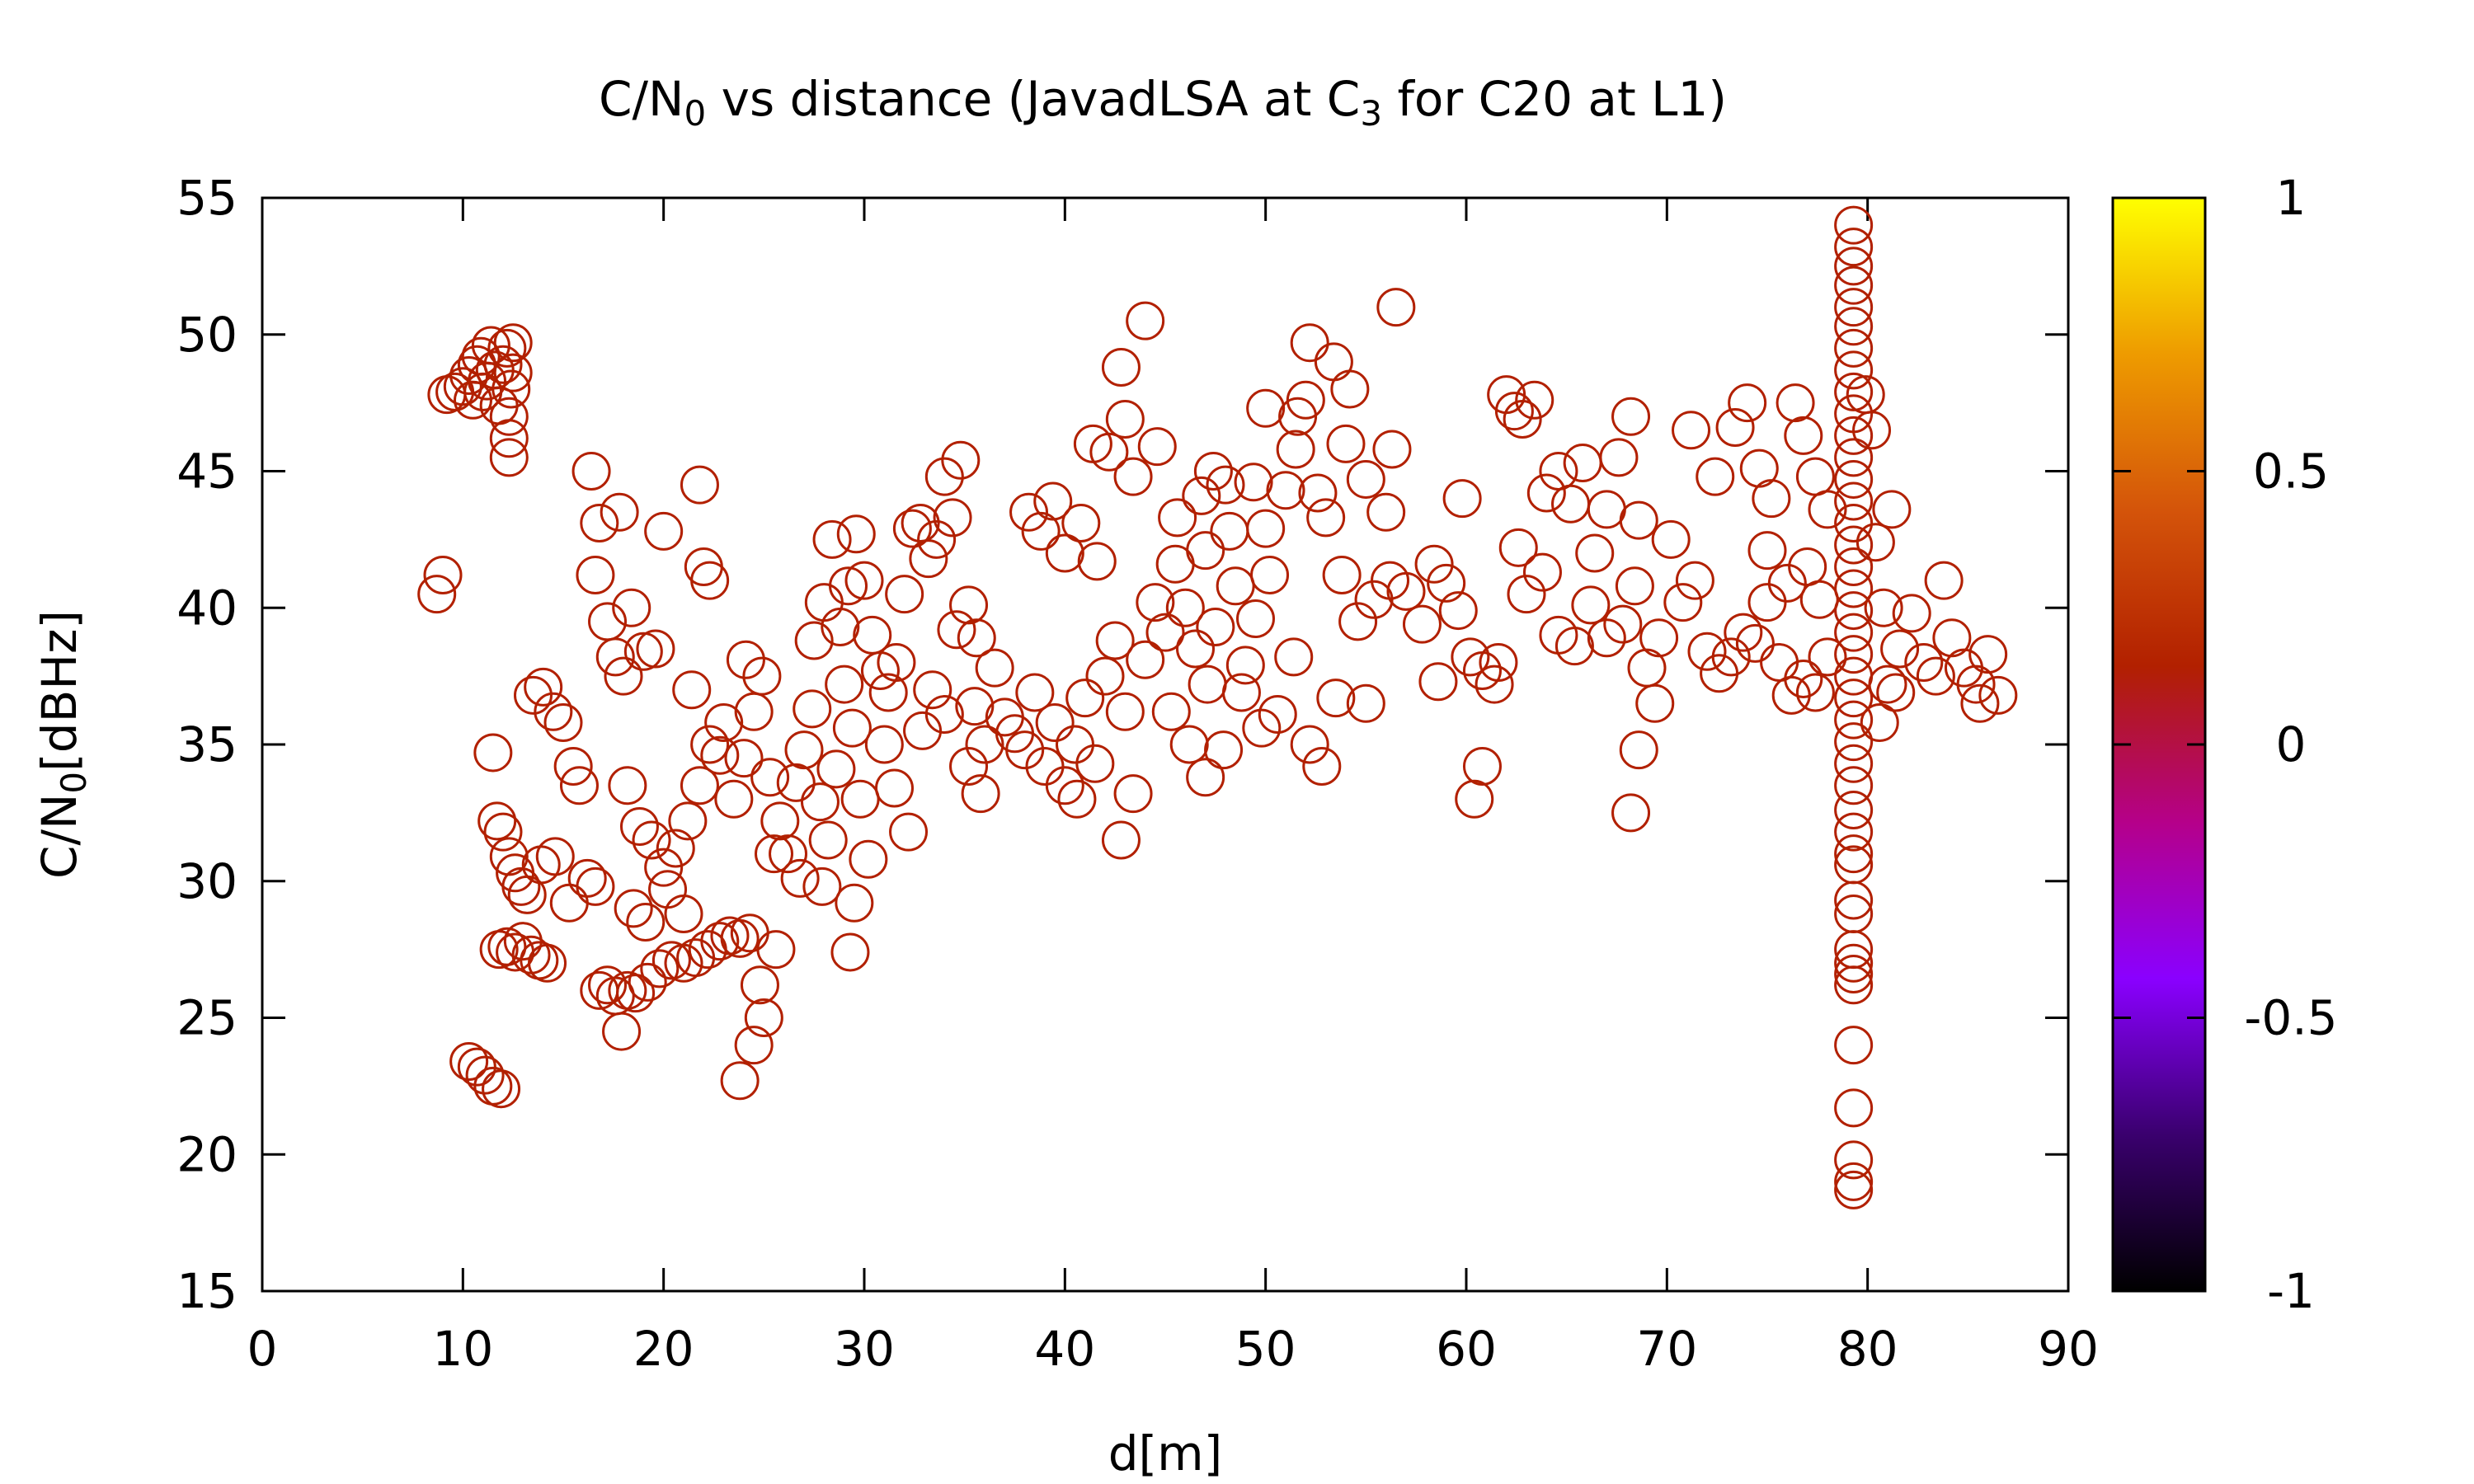 The image size is (2474, 1484). What do you see at coordinates (207, 198) in the screenshot?
I see `y-tick-label: 55` at bounding box center [207, 198].